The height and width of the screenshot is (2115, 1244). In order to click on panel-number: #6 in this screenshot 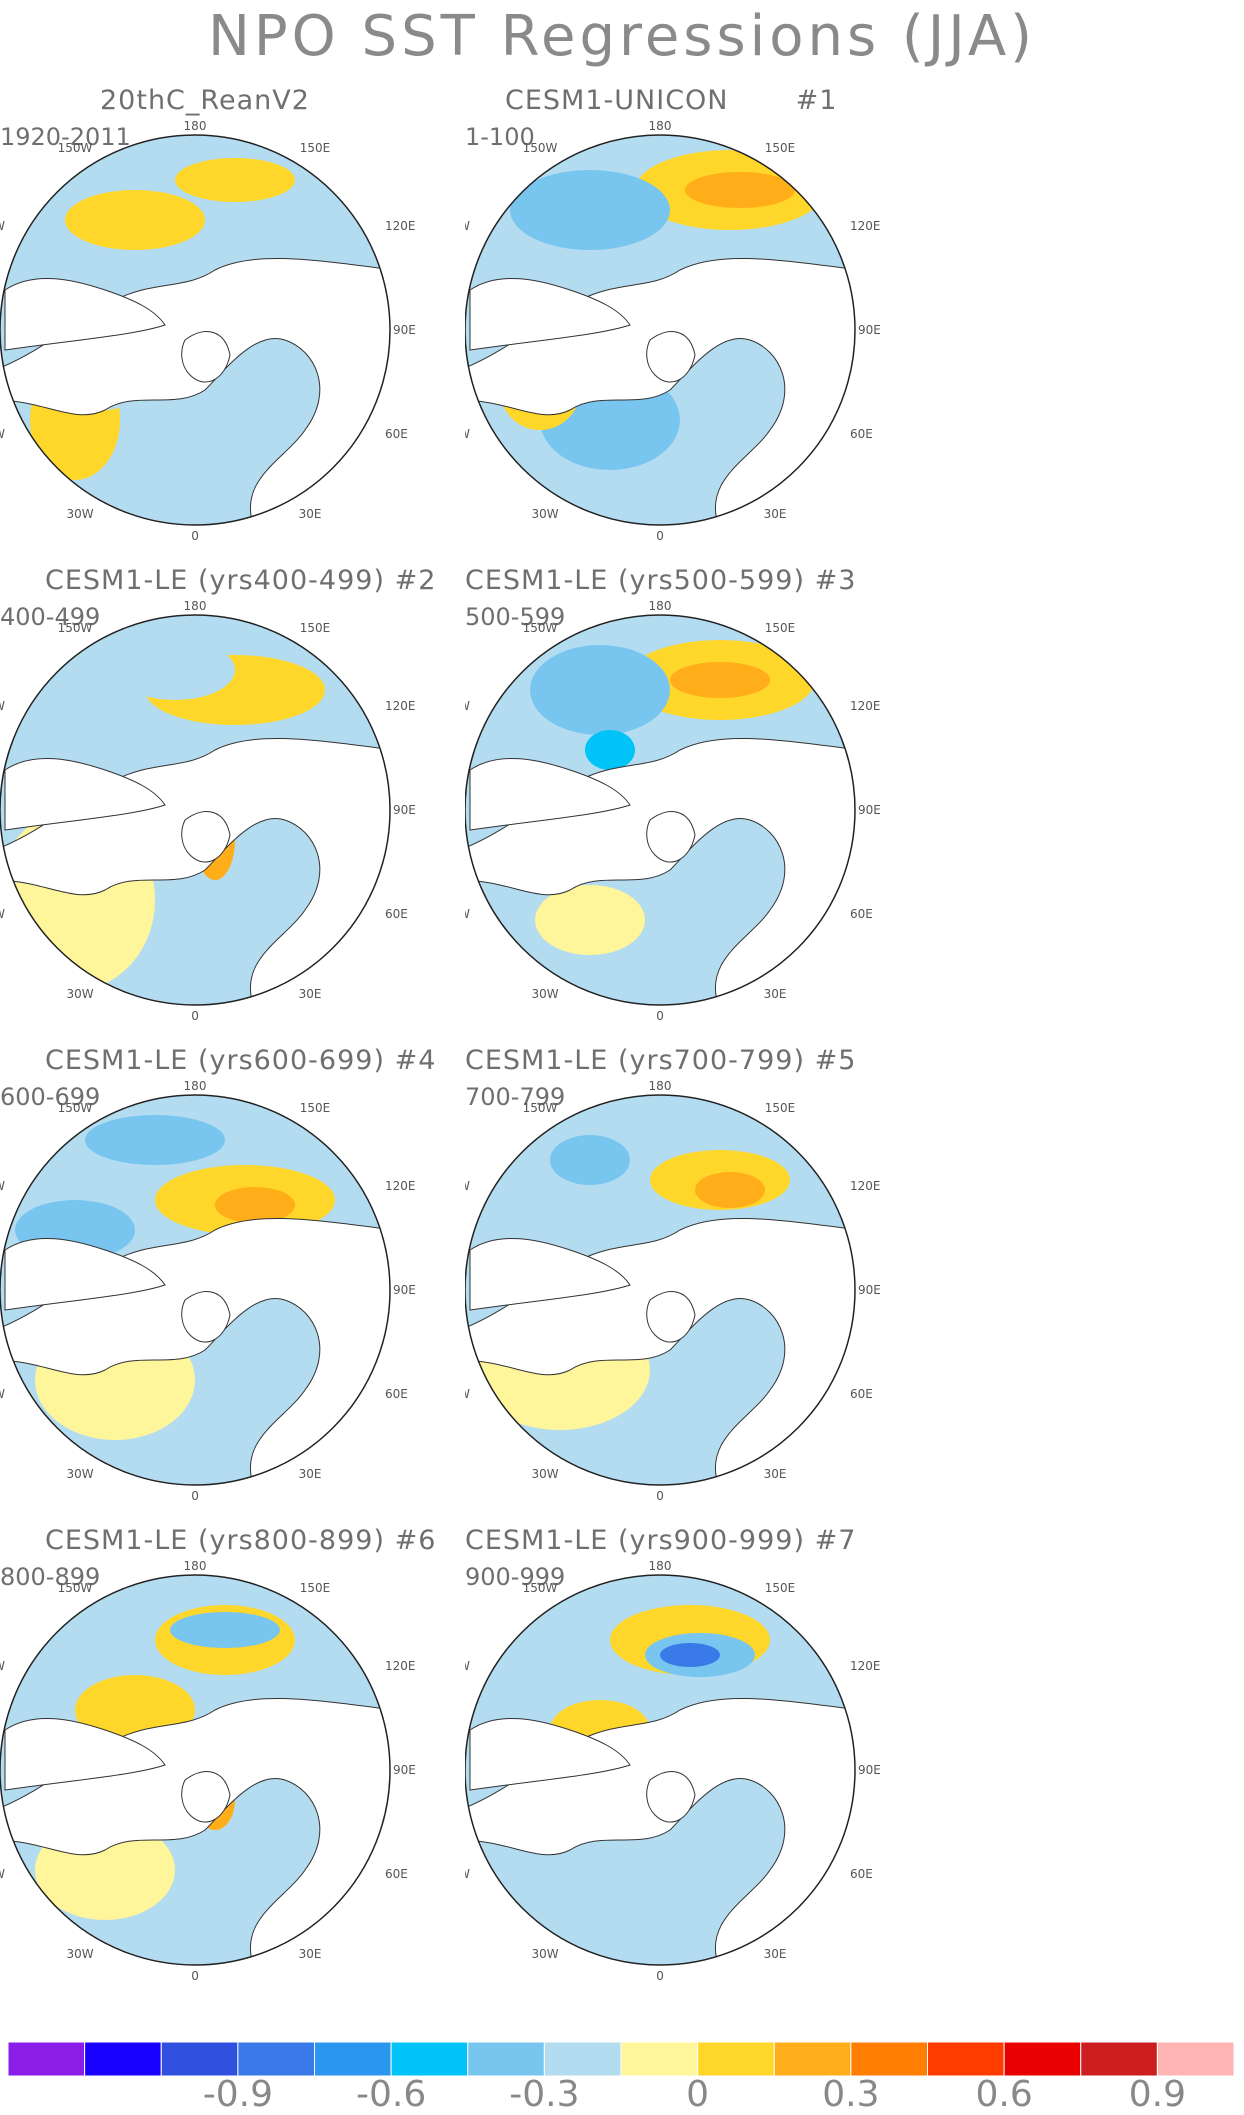, I will do `click(410, 1540)`.